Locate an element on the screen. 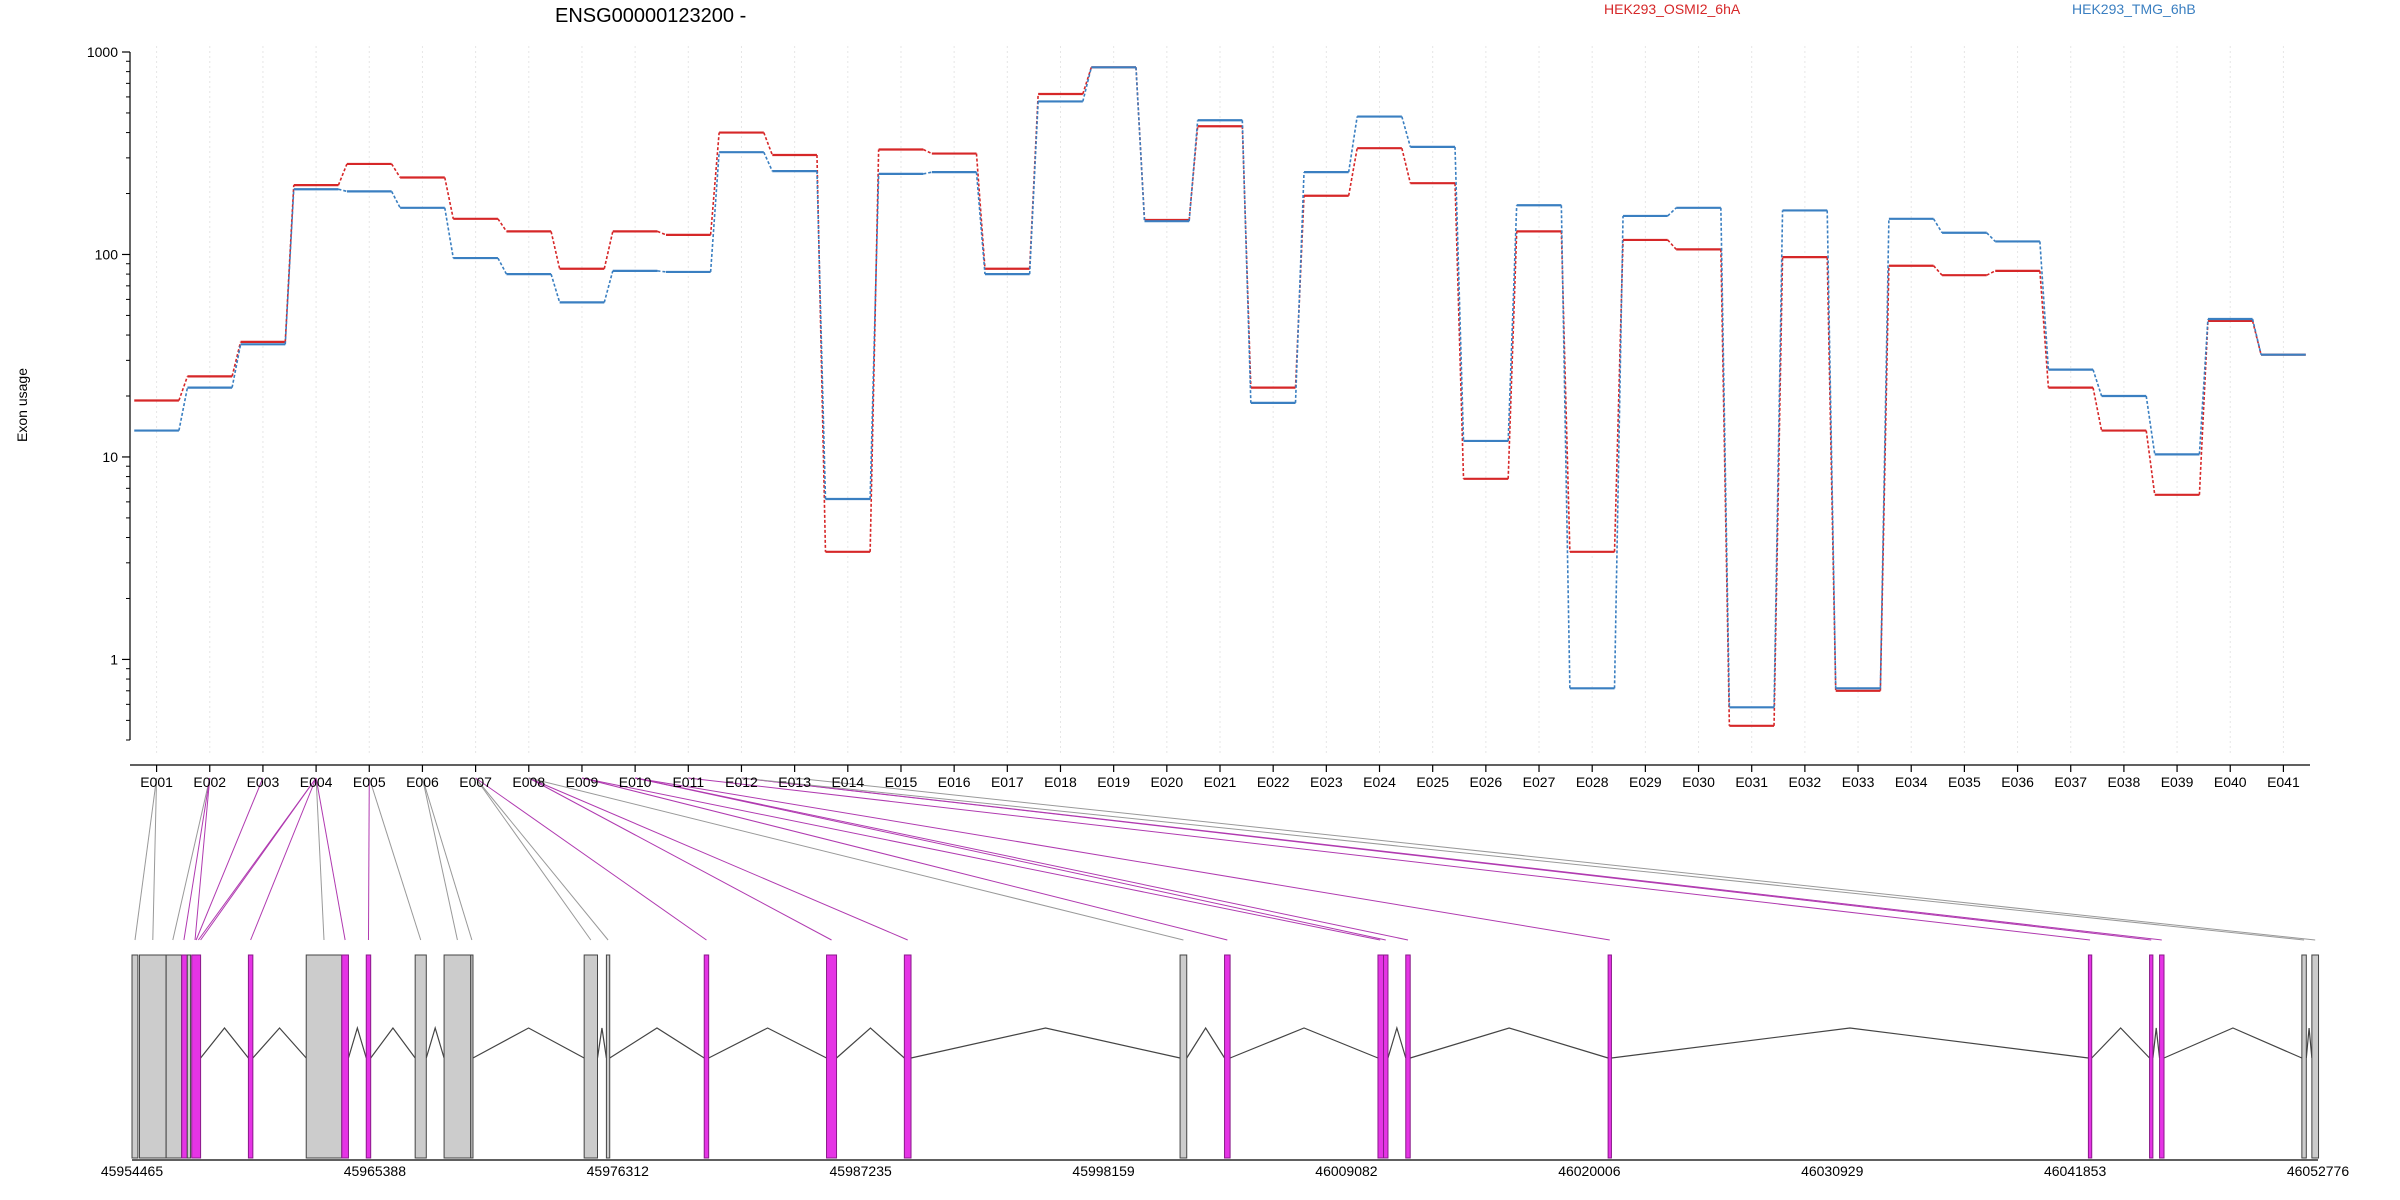  x-tick-label: E011 is located at coordinates (688, 782).